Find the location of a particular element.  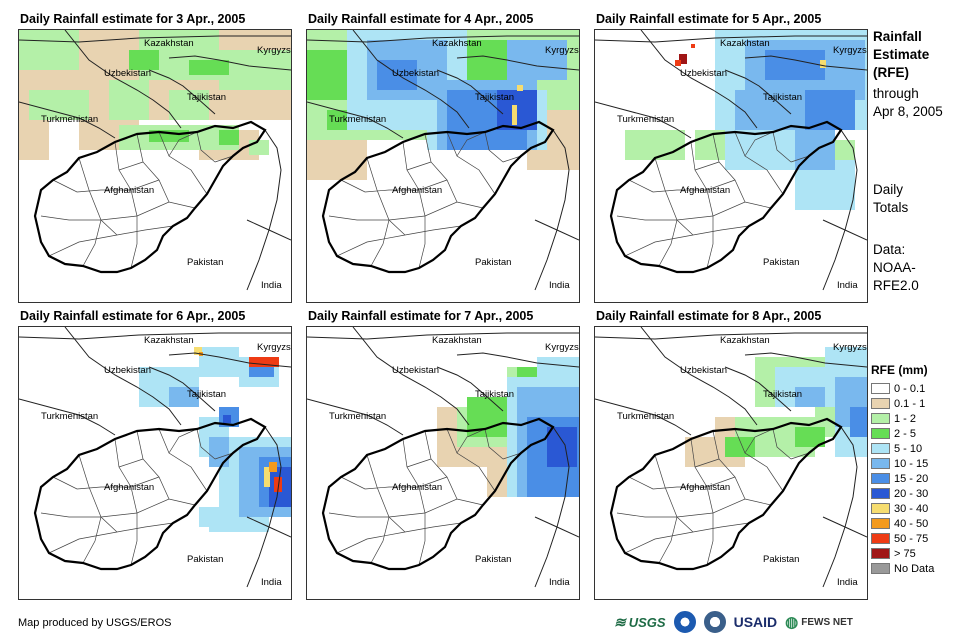

panel-title-5: Daily Rainfall estimate for 7 Apr., 2005 is located at coordinates (421, 316).